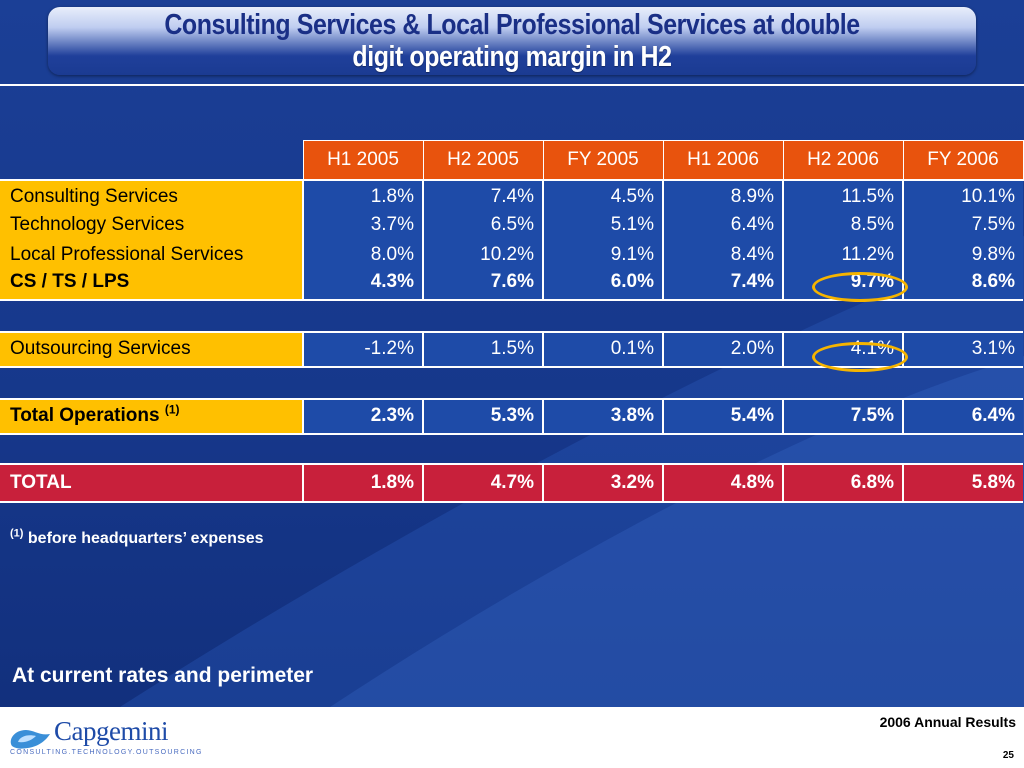  Describe the element at coordinates (602, 285) in the screenshot. I see `table-cell: 6.0%` at that location.